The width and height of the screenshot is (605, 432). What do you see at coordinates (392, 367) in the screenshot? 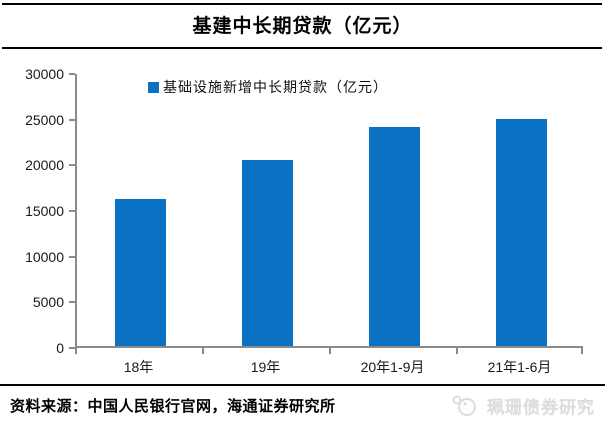
I see `x-axis-label: 20年1-9月` at bounding box center [392, 367].